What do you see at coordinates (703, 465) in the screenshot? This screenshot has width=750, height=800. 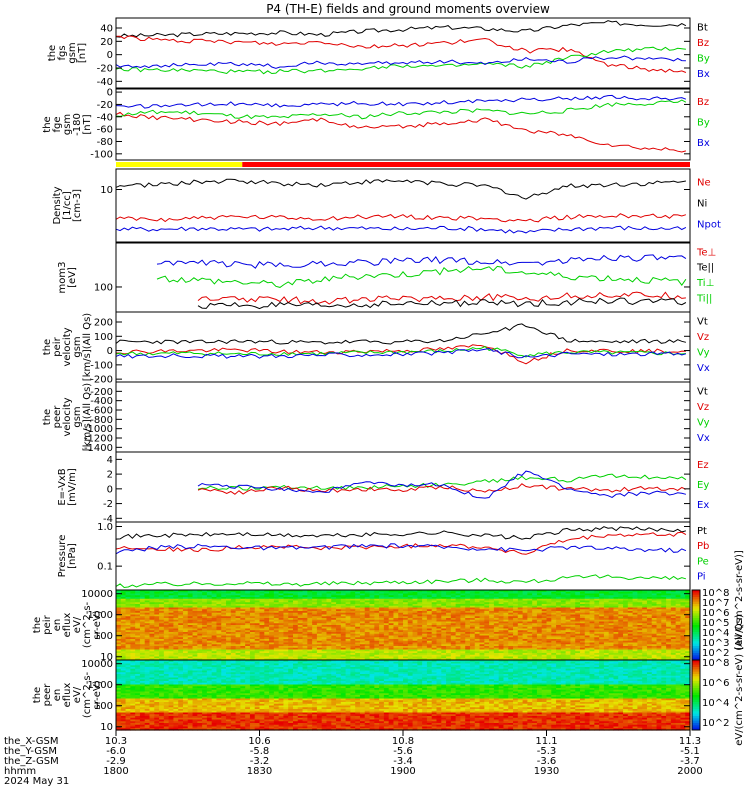 I see `legend-Ez: Ez` at bounding box center [703, 465].